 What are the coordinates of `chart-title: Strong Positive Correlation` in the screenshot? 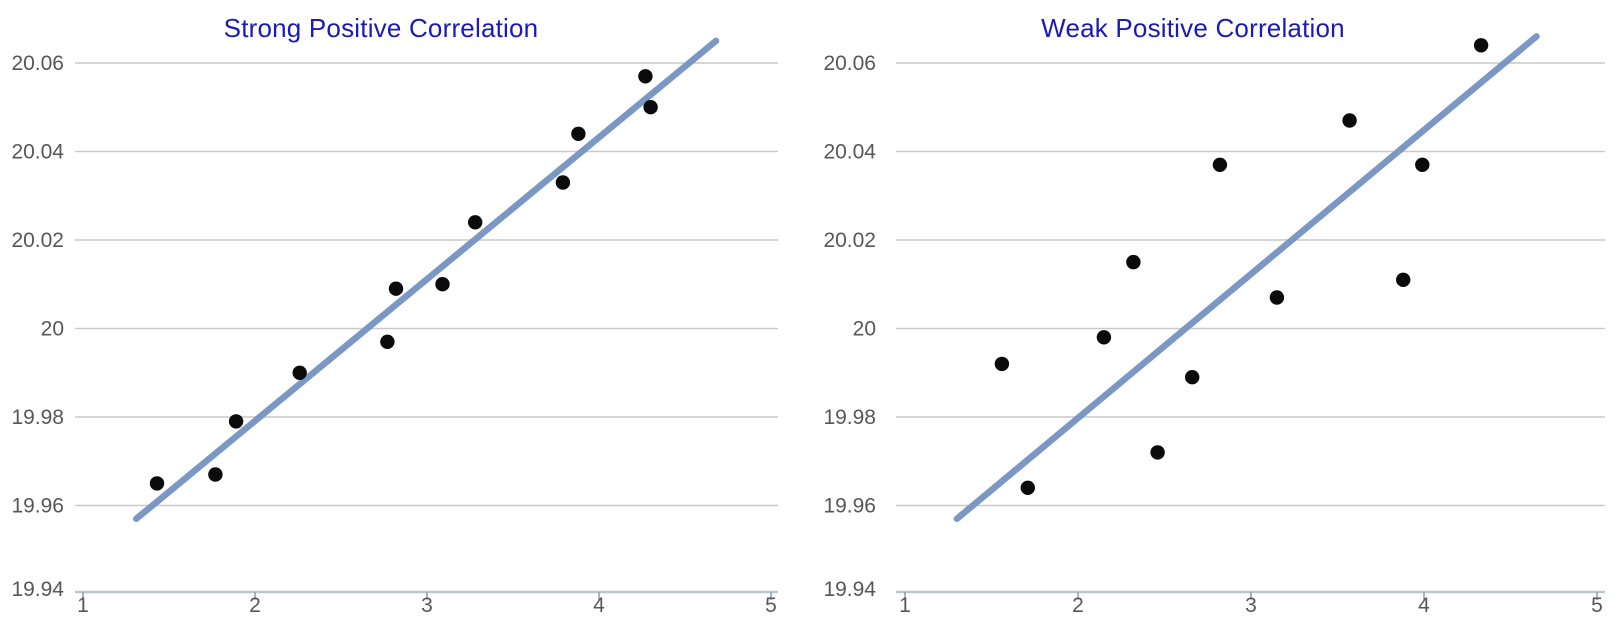 It's located at (381, 28).